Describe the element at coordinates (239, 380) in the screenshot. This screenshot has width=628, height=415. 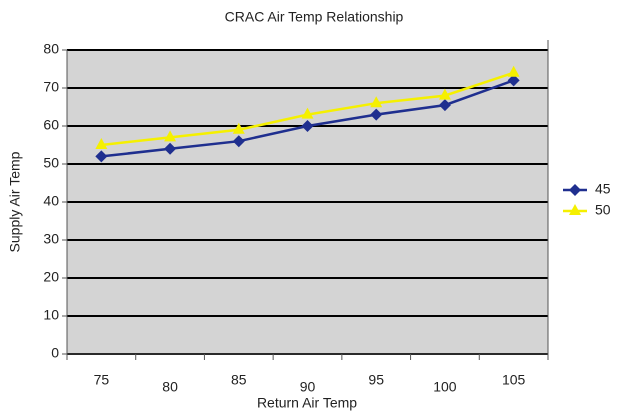
I see `x-tick-label: 85` at that location.